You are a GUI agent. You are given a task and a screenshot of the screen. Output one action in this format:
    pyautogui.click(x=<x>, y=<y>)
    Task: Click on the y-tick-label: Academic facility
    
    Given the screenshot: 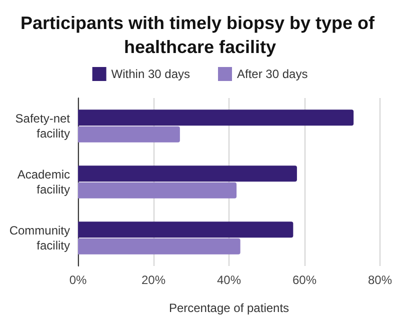 What is the action you would take?
    pyautogui.click(x=43, y=182)
    